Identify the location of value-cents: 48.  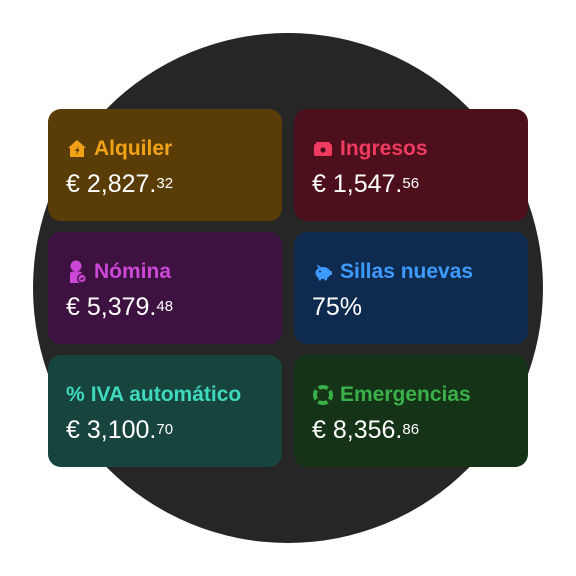
(165, 306).